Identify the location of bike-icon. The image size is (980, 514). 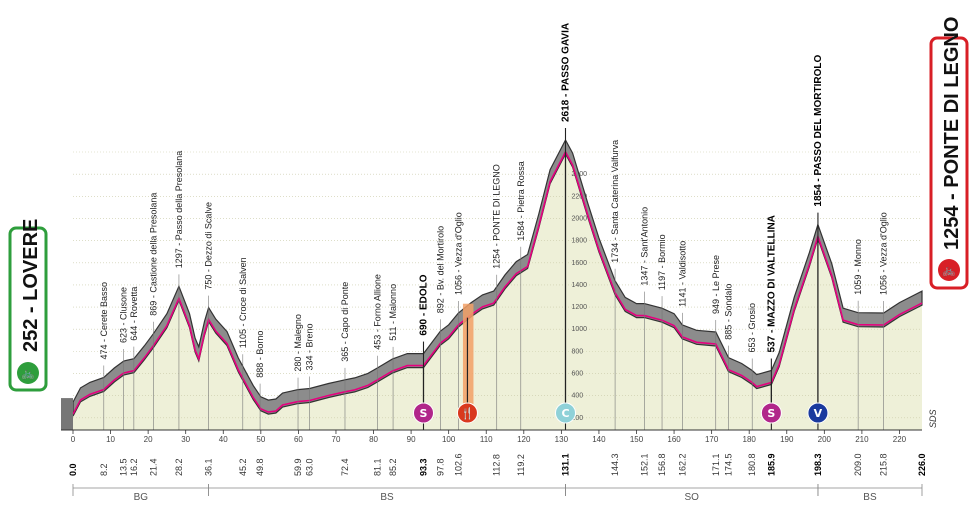
(28, 373).